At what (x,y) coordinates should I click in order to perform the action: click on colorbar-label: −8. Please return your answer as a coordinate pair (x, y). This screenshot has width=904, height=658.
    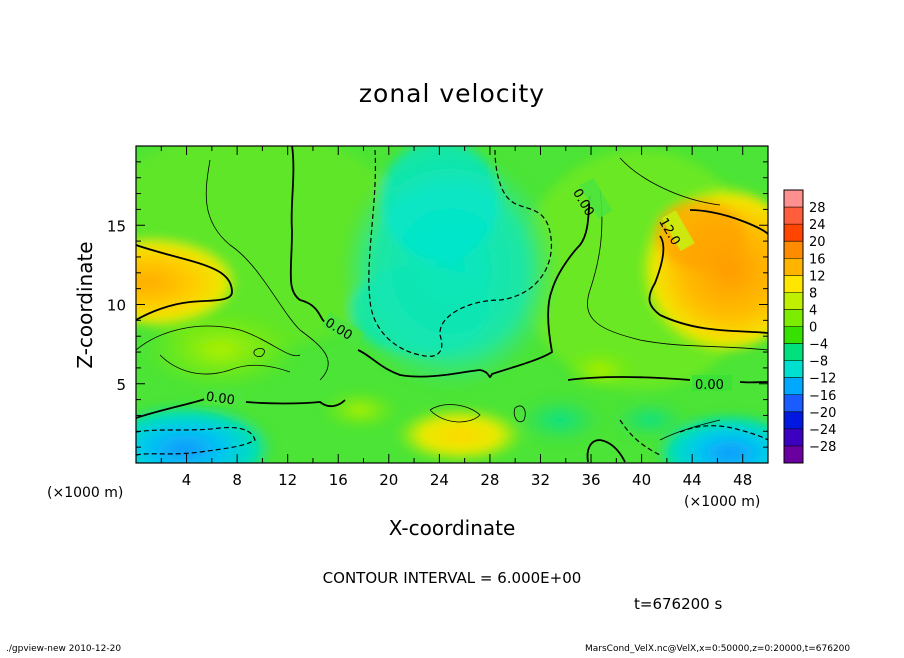
    Looking at the image, I should click on (818, 362).